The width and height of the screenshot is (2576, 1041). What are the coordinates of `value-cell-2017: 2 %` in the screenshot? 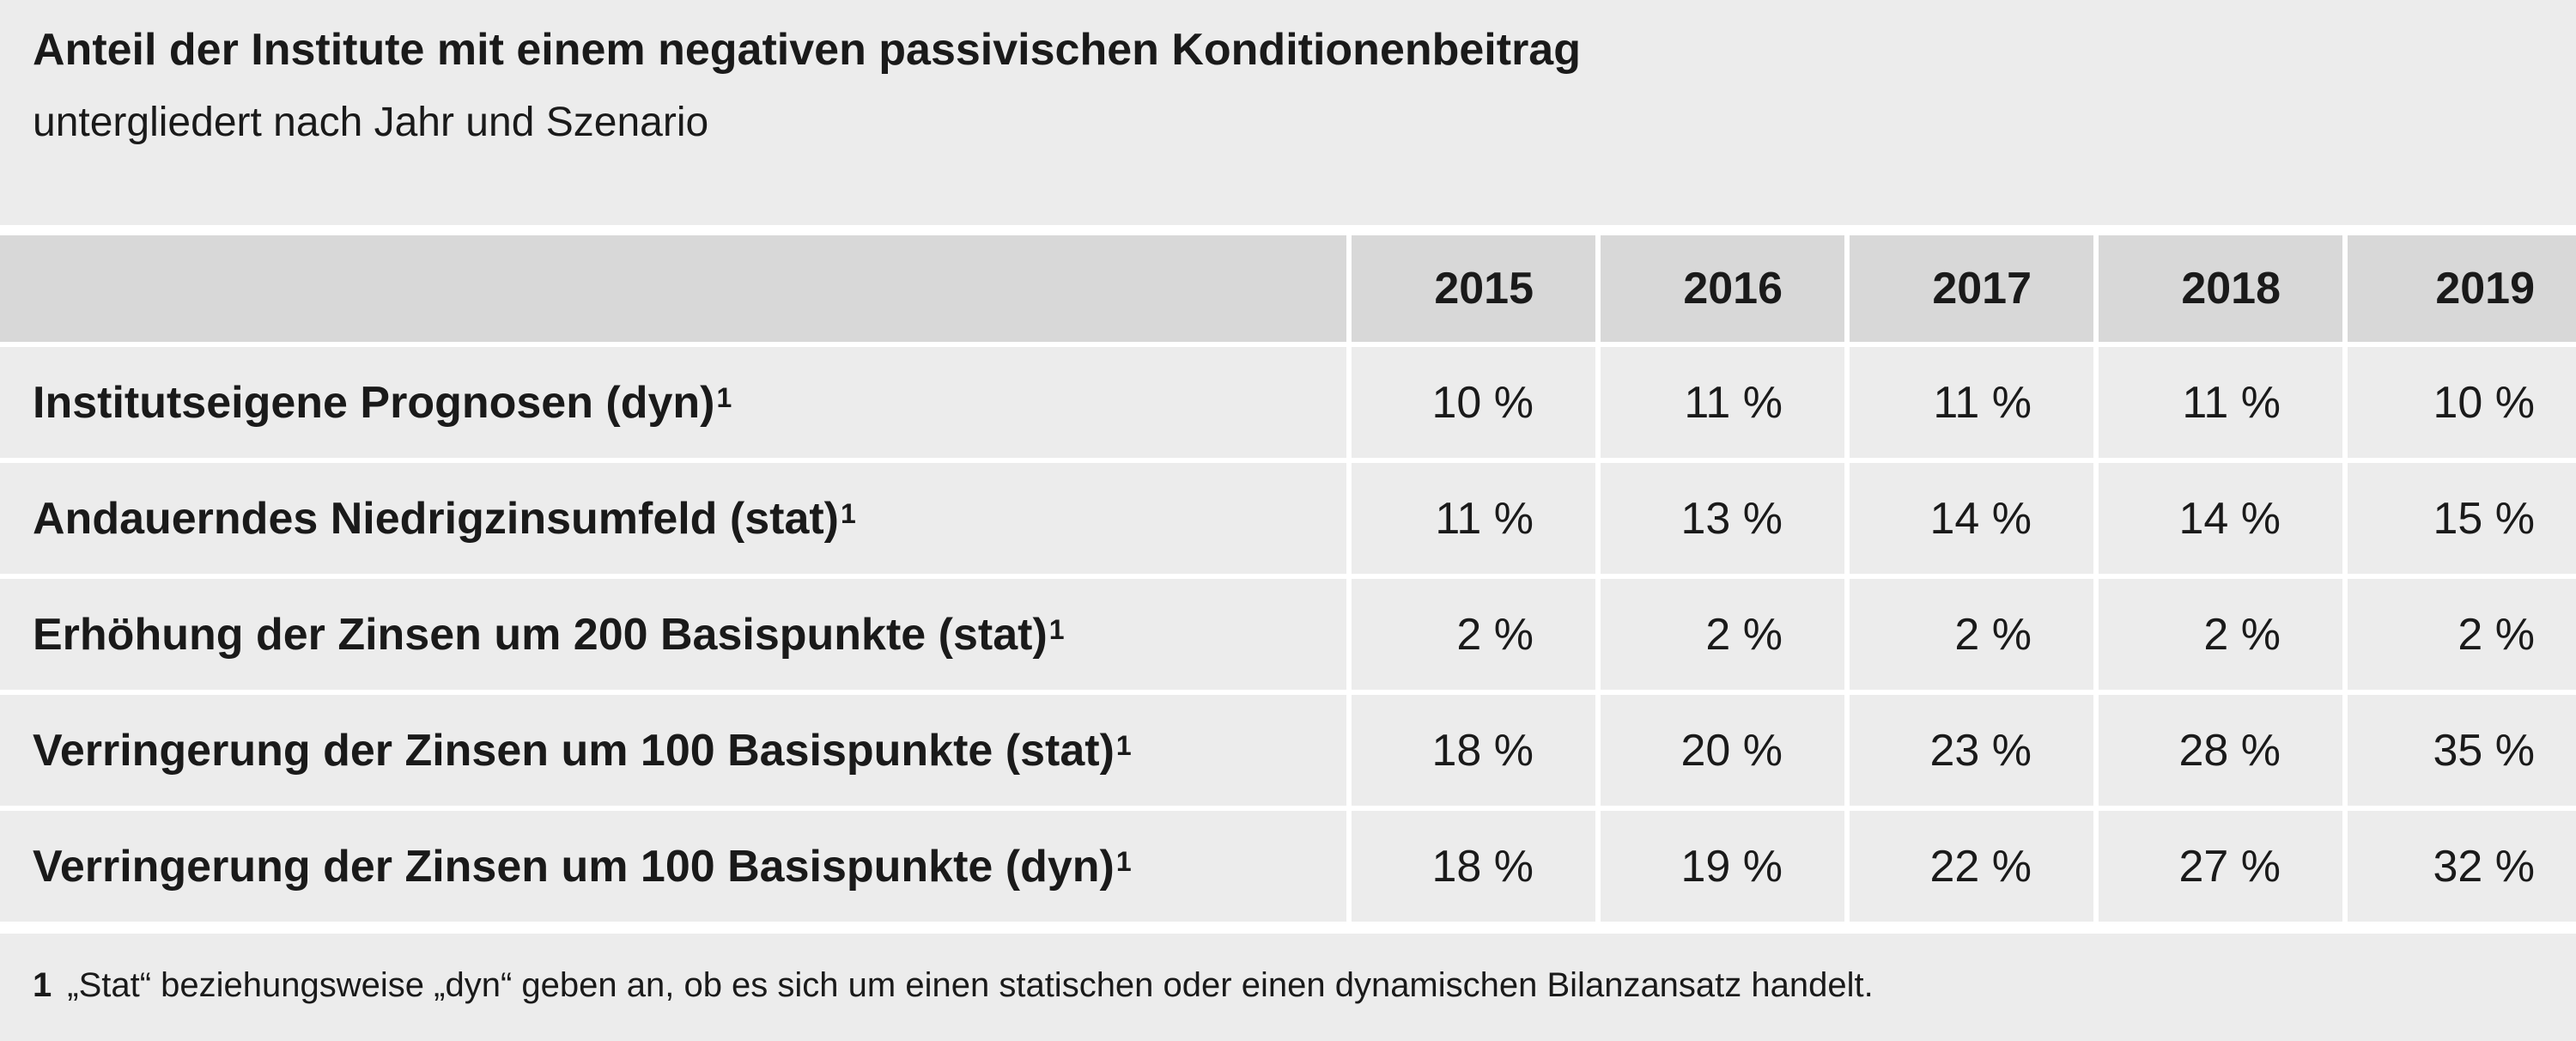 It's located at (1972, 634).